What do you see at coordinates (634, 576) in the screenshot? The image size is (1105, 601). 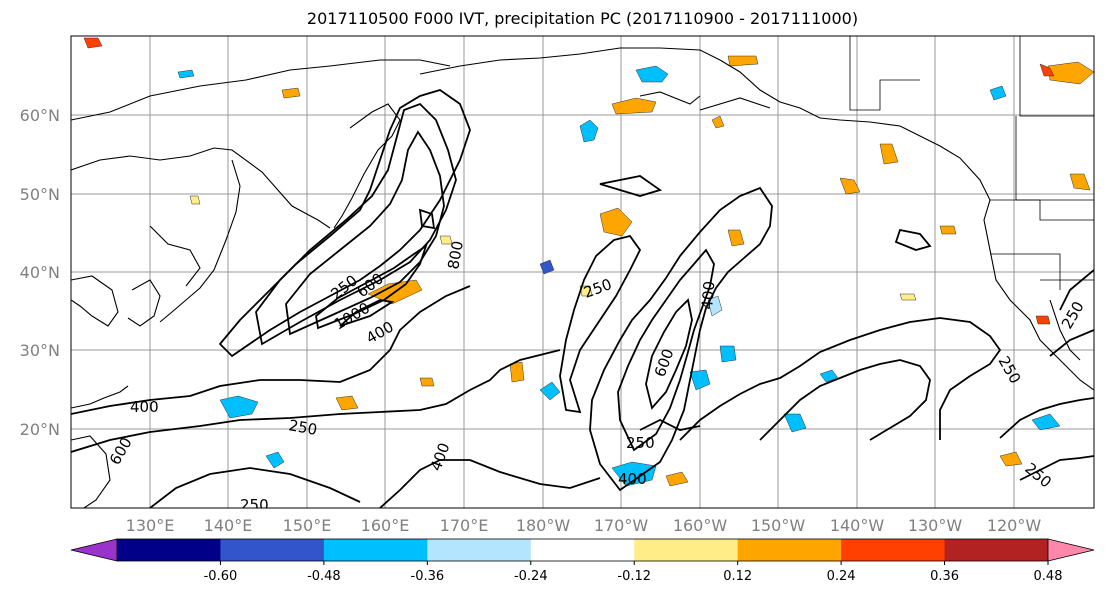 I see `colorbar-tick-label: -0.12` at bounding box center [634, 576].